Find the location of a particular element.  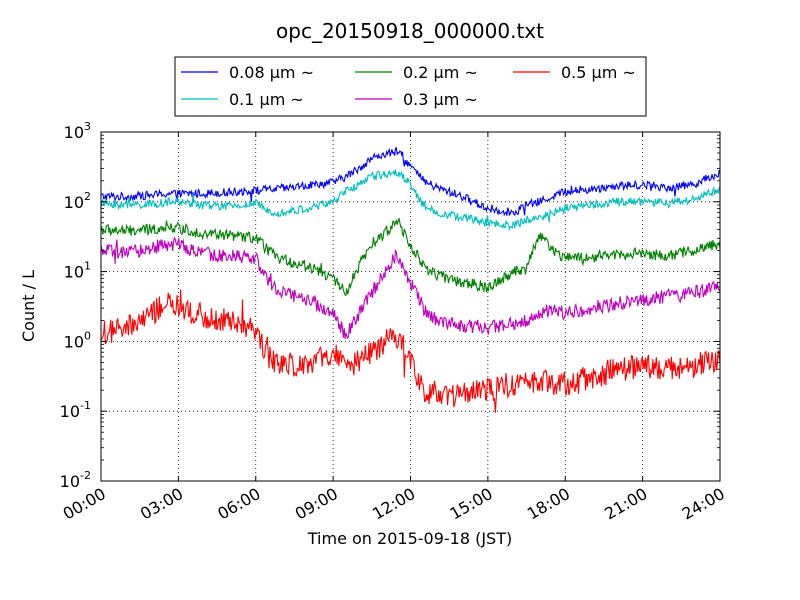

x-axis-label: Time on 2015-09-18 (JST) is located at coordinates (409, 538).